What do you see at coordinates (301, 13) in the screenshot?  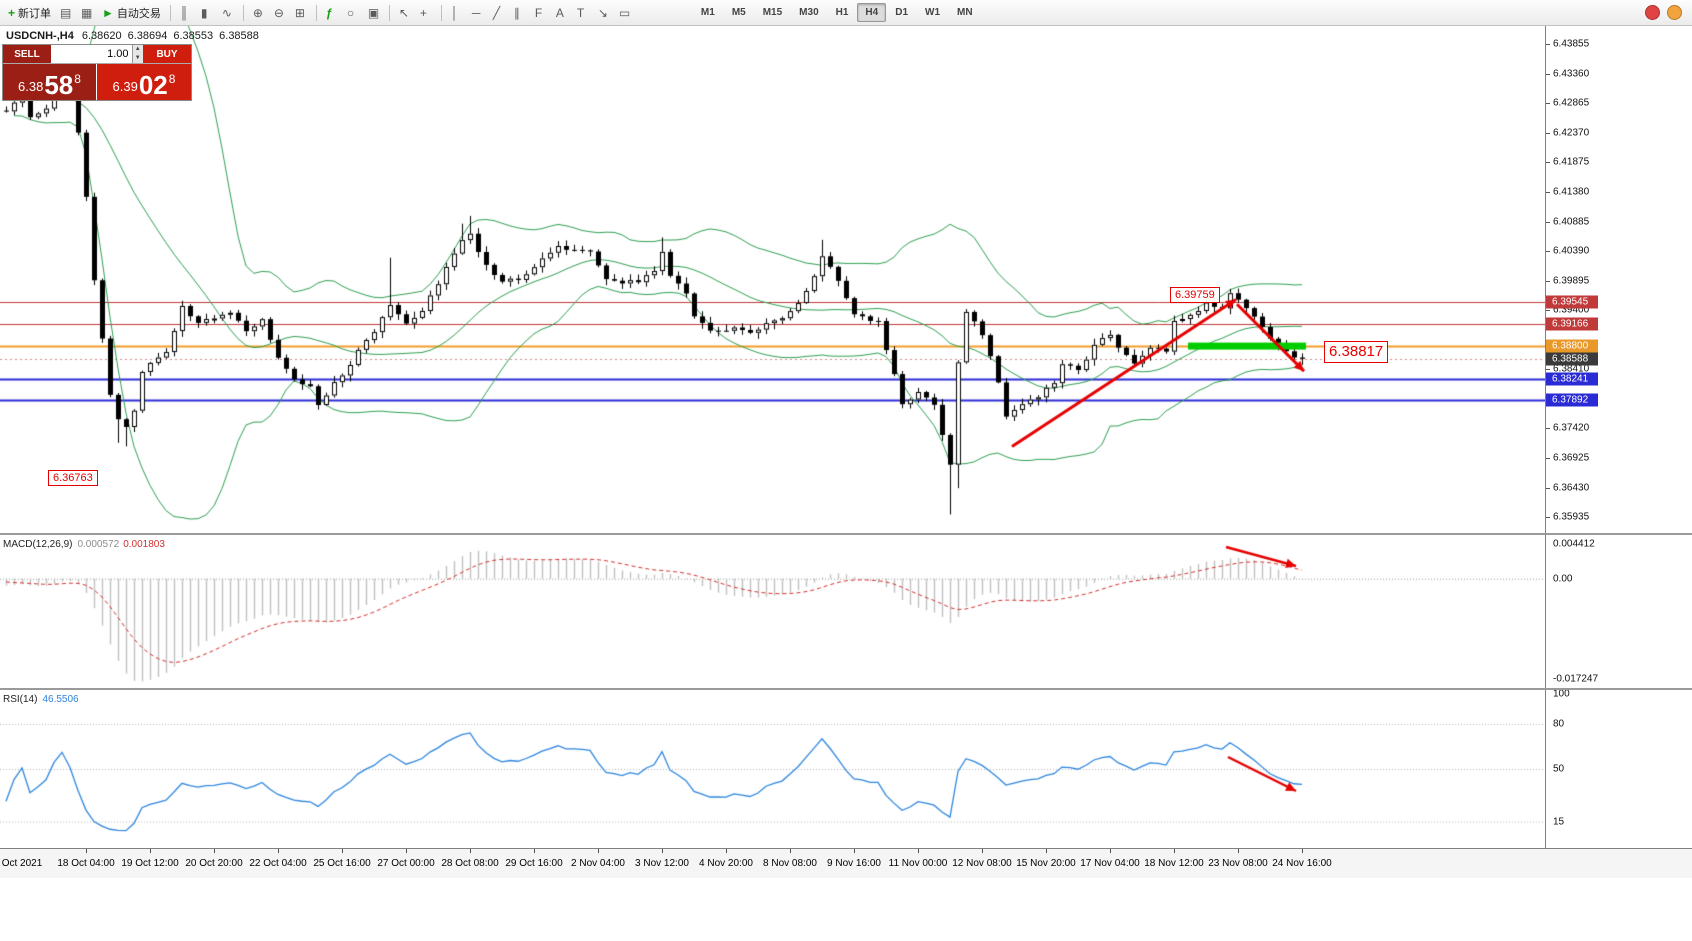 I see `tile-windows-button: ⊞` at bounding box center [301, 13].